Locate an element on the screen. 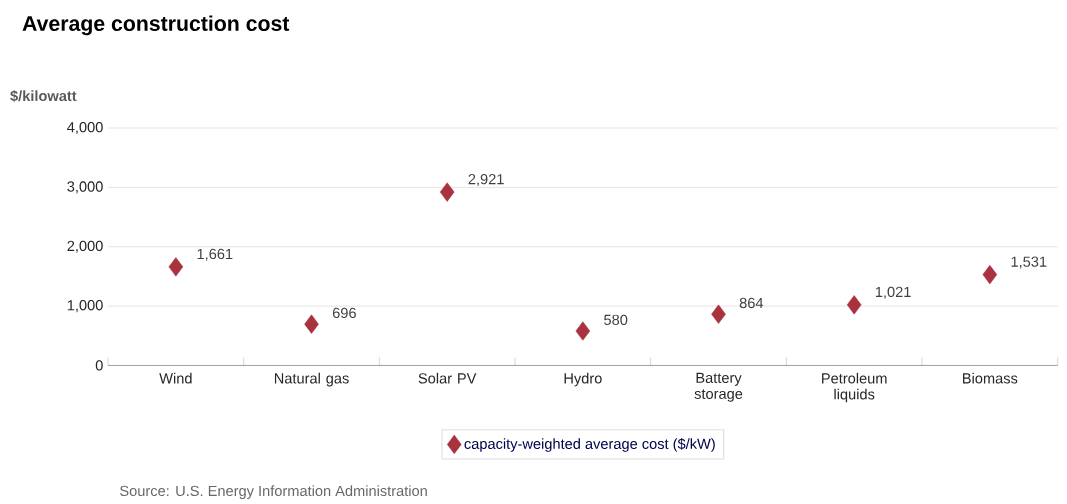  y-tick-label: 4,000 is located at coordinates (85, 128).